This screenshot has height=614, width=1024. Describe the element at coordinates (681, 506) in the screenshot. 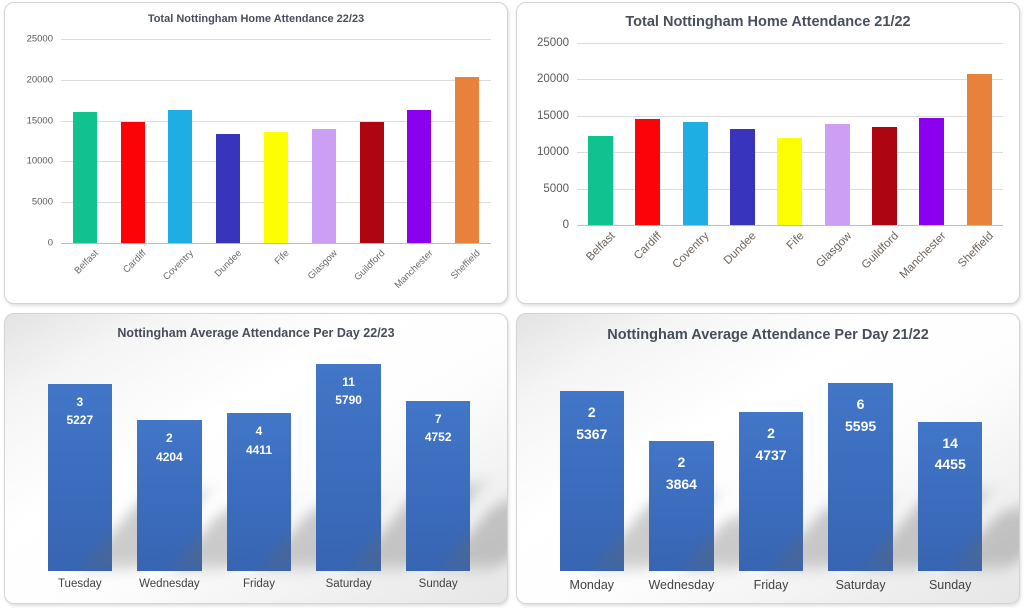

I see `bar-wednesday: 2 3864` at that location.